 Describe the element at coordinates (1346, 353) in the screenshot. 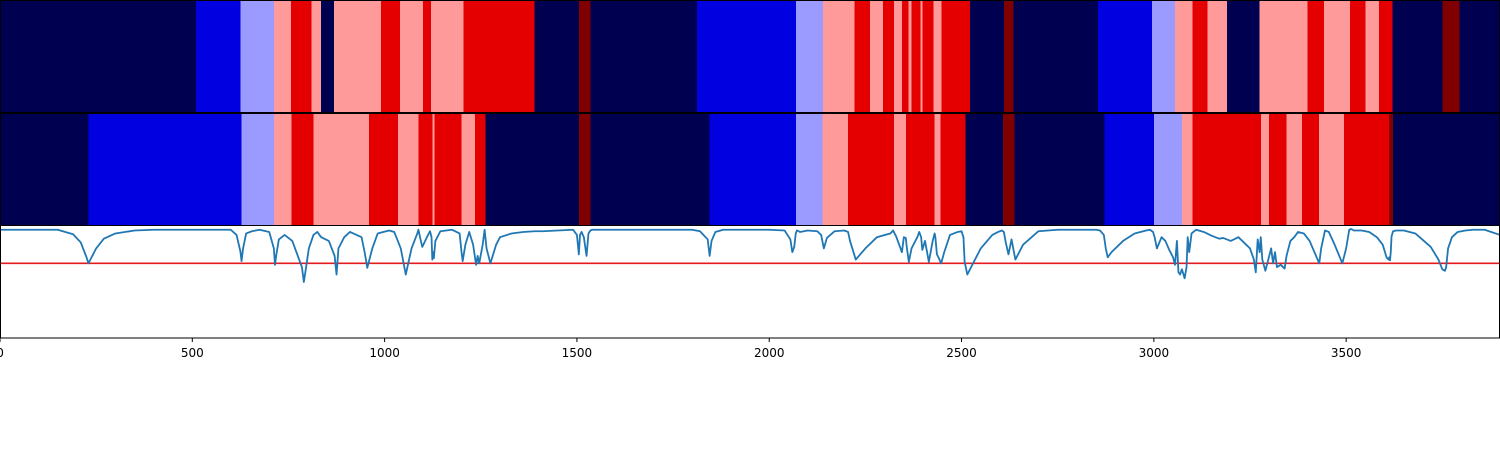

I see `x-tick-label: 3500` at that location.